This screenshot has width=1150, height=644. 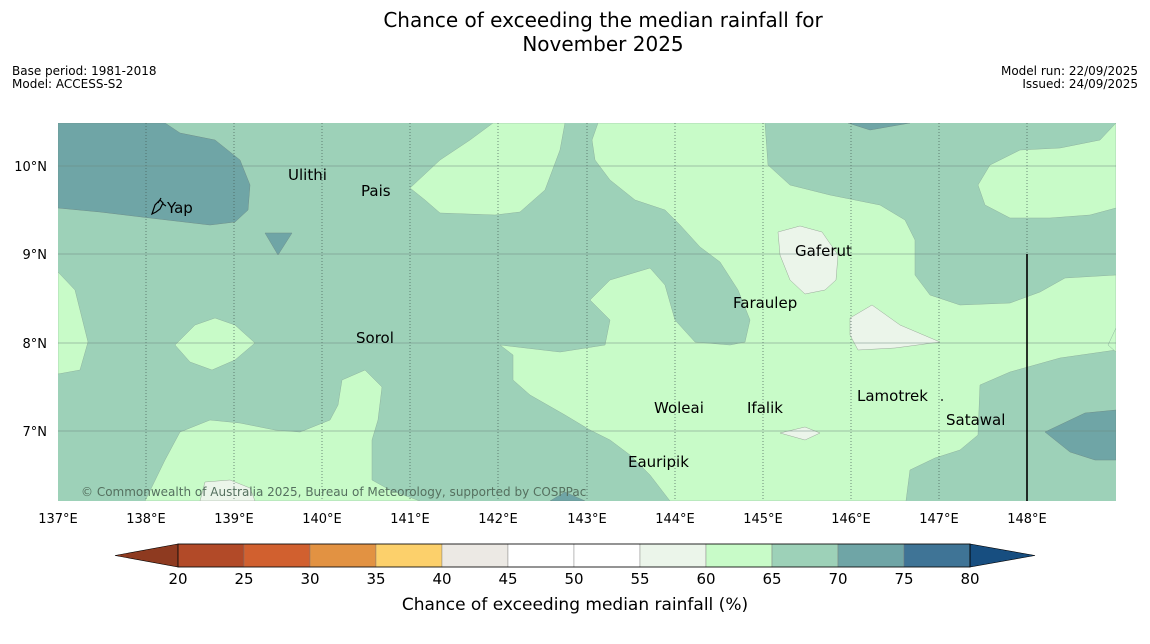 I want to click on band-70-75-south, so click(x=567, y=496).